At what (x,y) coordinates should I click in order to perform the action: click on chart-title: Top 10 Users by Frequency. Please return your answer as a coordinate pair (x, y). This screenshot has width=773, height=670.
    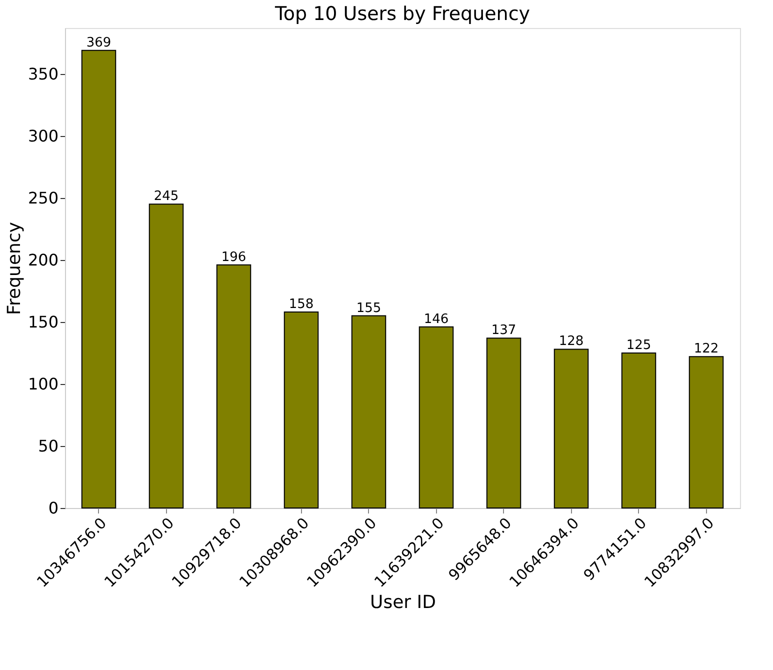
    Looking at the image, I should click on (402, 14).